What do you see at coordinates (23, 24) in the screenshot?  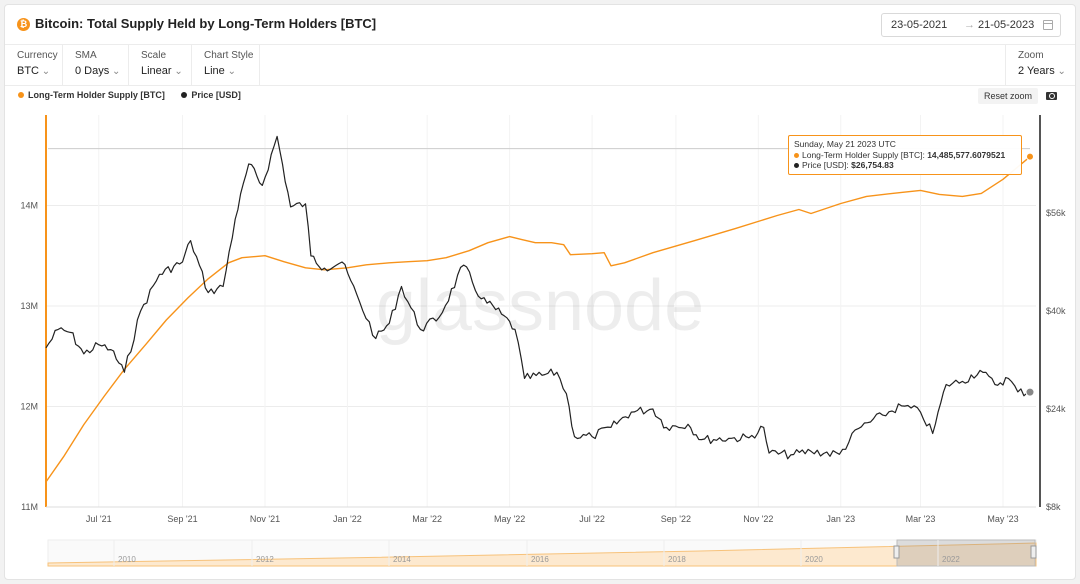 I see `bitcoin-icon: ₿` at bounding box center [23, 24].